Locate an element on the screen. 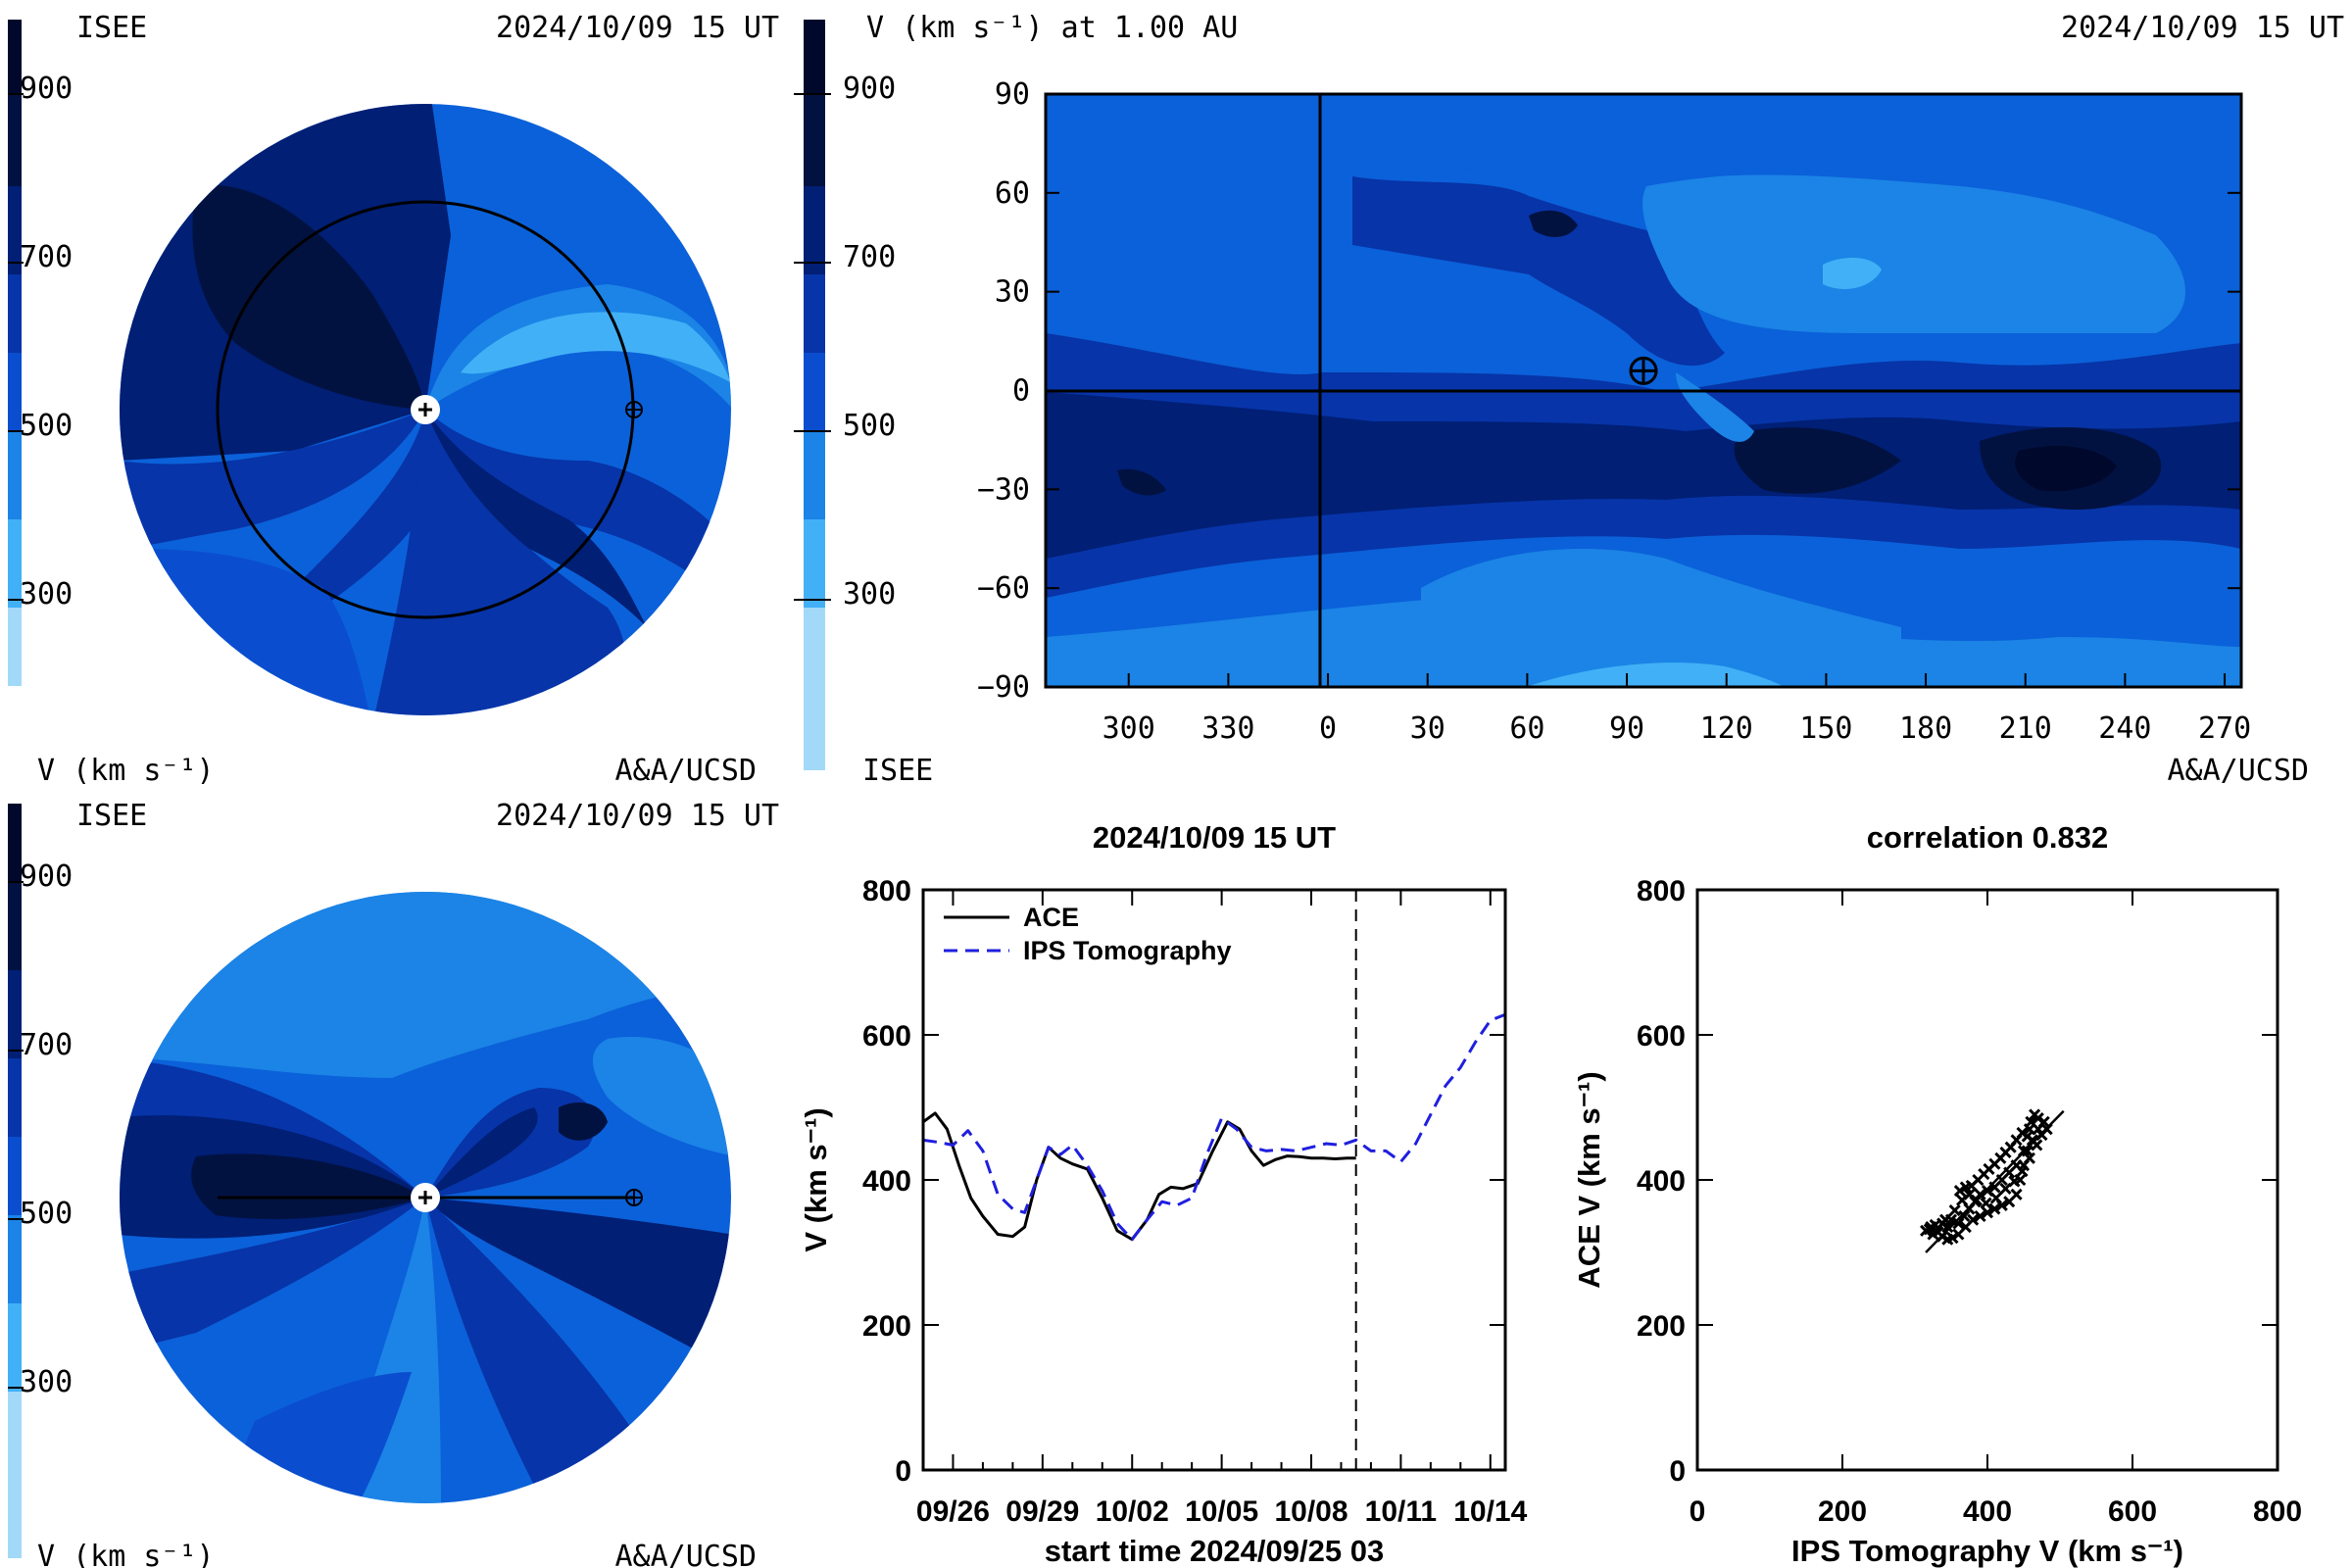  x-tick-label: 400 is located at coordinates (1987, 1511).